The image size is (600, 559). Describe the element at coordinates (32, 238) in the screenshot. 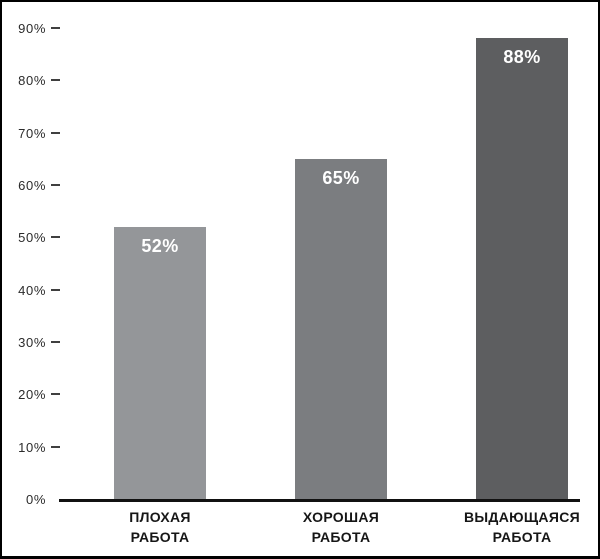

I see `y-tick-label: 50%` at that location.